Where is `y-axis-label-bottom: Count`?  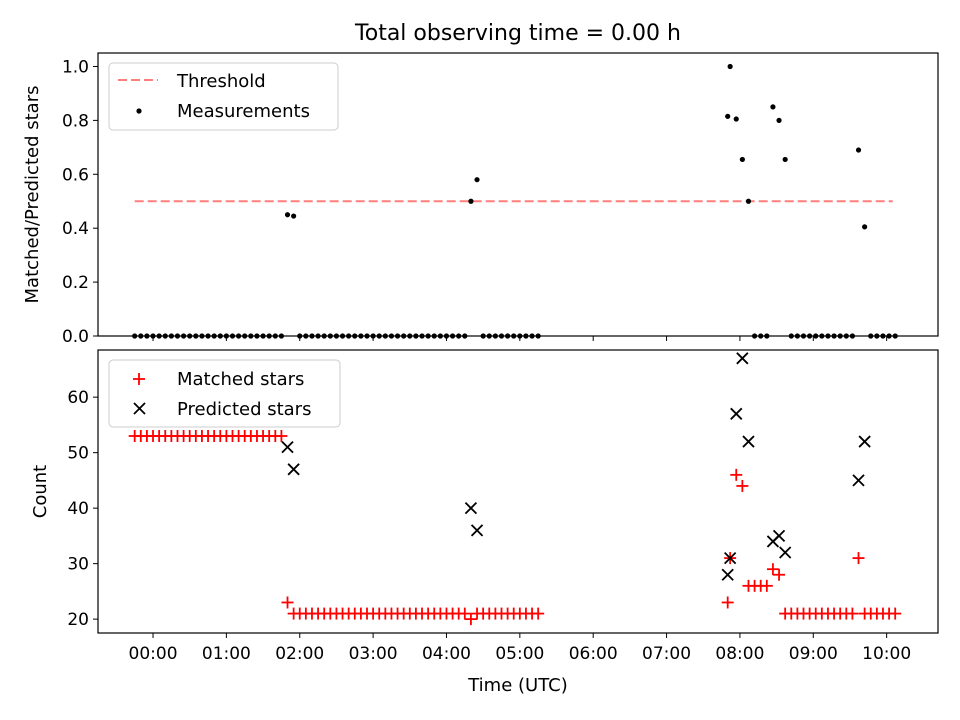
y-axis-label-bottom: Count is located at coordinates (40, 491).